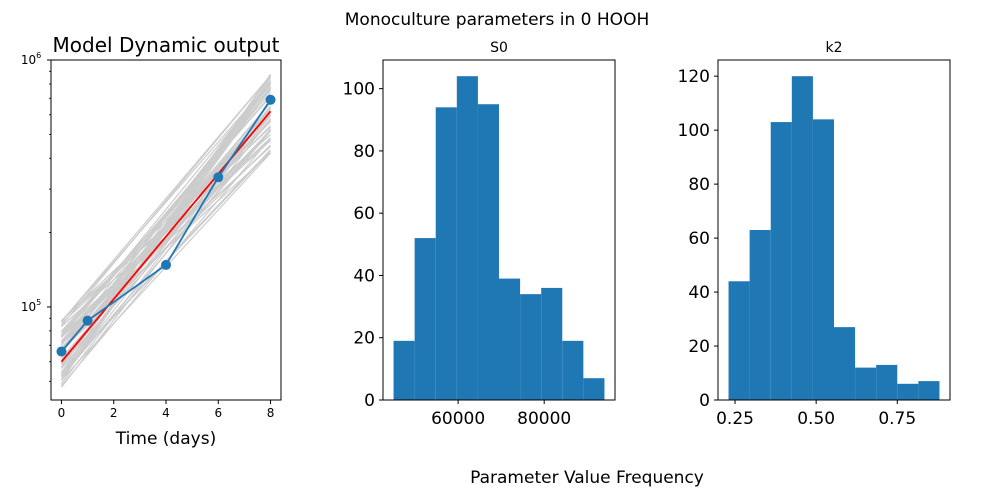 This screenshot has width=1000, height=500. I want to click on x-tick-label: 0.25, so click(735, 419).